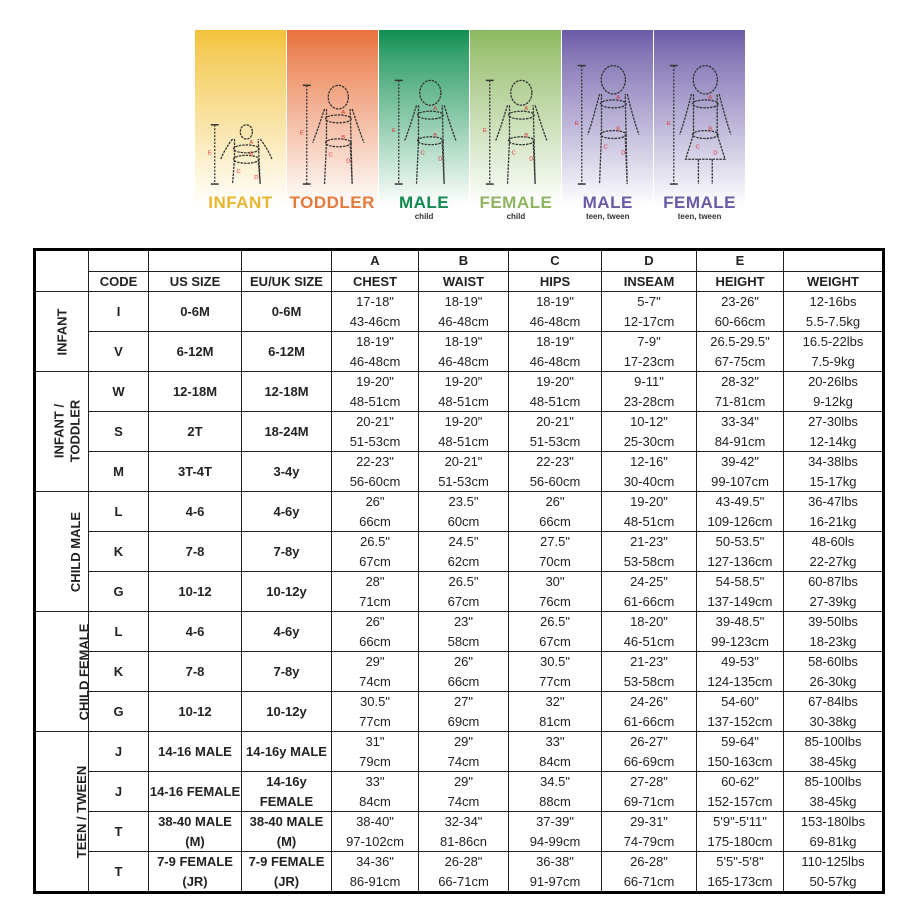  I want to click on eu-uk-size-cell: 10-12y, so click(286, 711).